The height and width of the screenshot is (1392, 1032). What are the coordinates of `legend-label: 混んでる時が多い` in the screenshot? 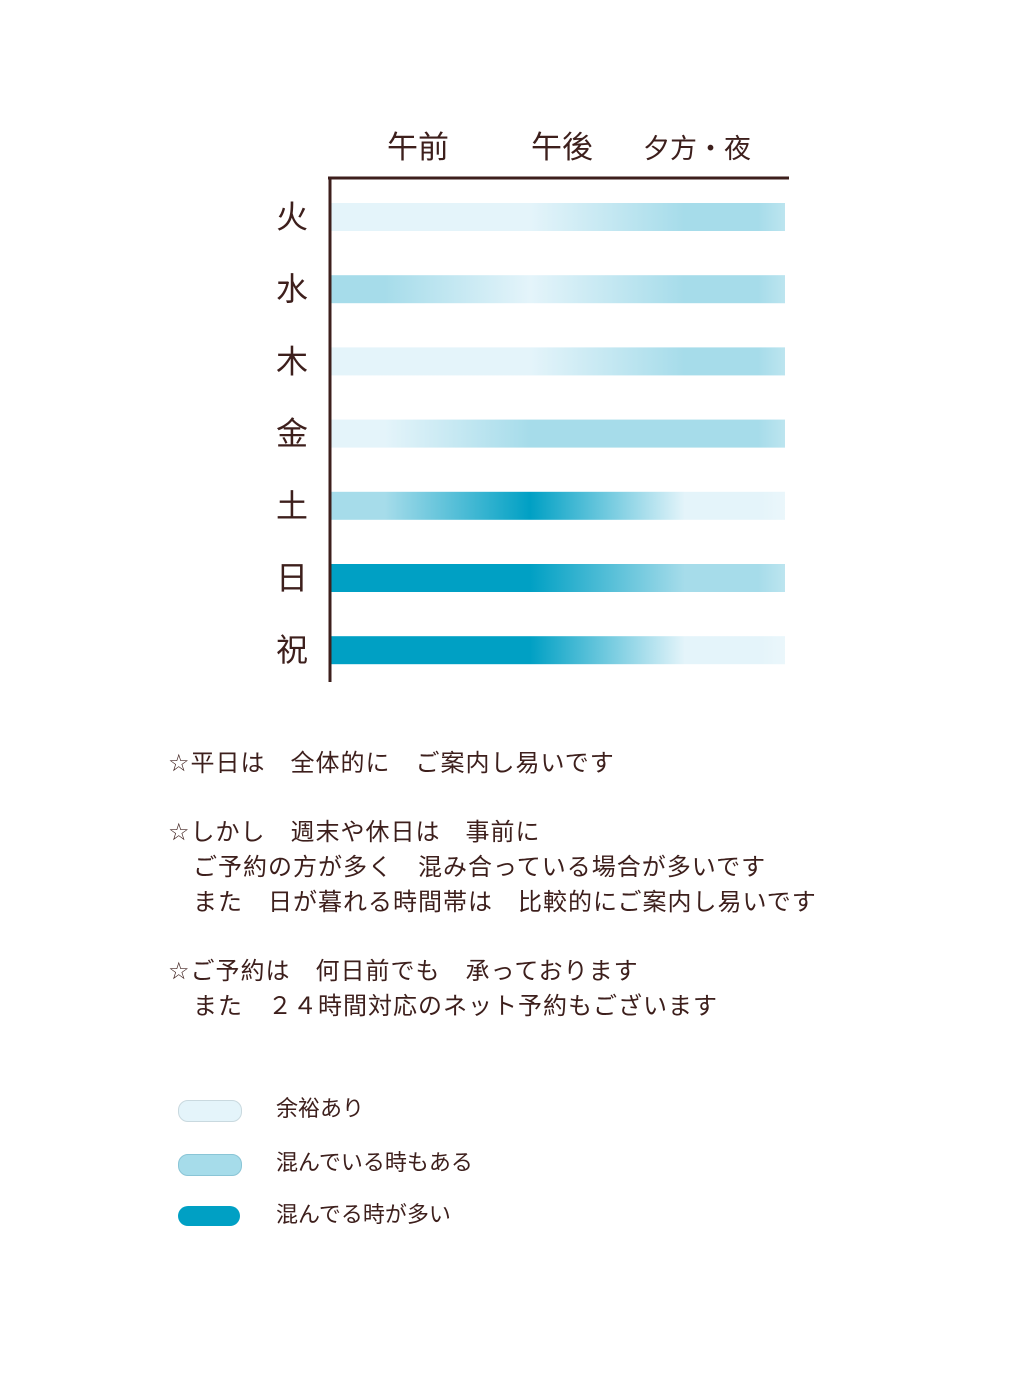 It's located at (363, 1215).